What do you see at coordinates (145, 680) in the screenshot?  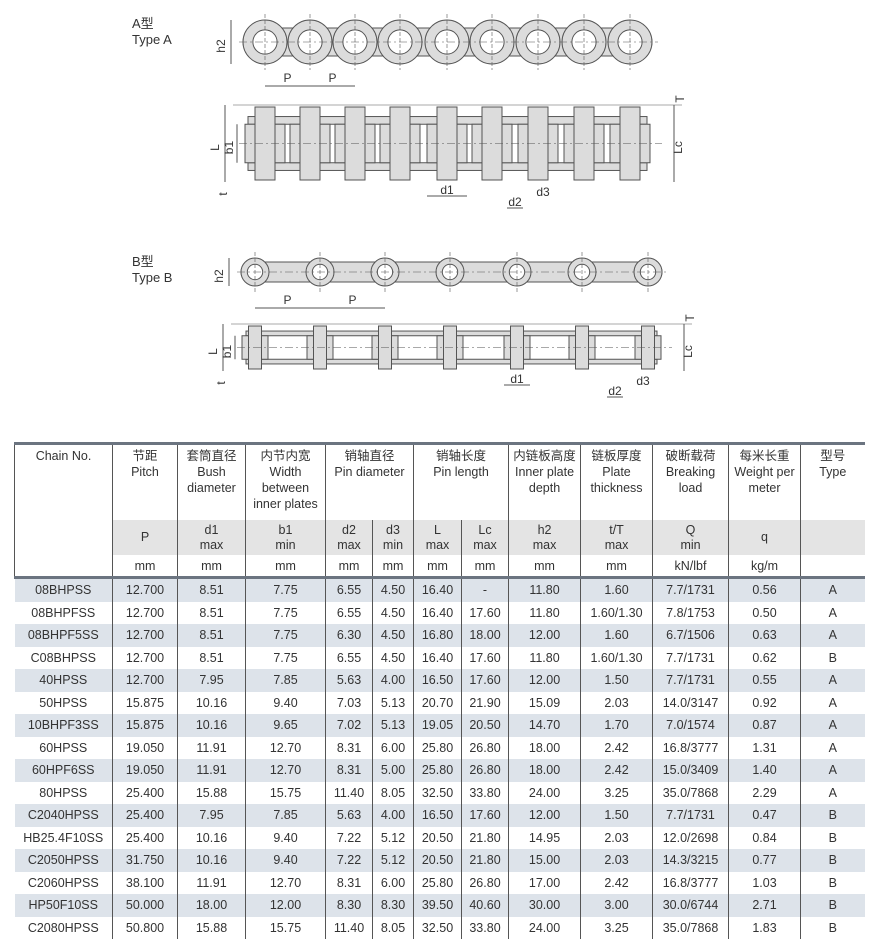 I see `table-cell: 12.700` at bounding box center [145, 680].